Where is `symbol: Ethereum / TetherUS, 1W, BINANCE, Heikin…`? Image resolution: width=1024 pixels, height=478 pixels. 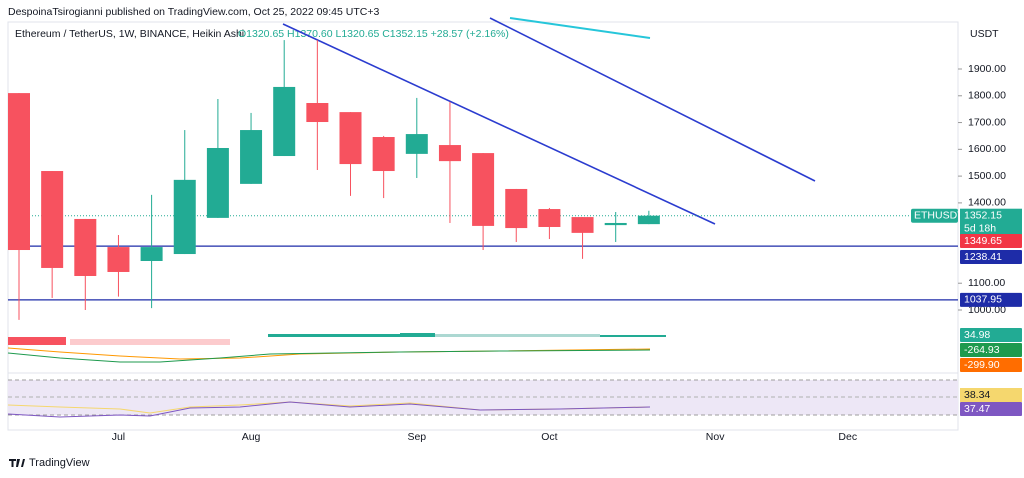 symbol: Ethereum / TetherUS, 1W, BINANCE, Heikin… is located at coordinates (129, 34).